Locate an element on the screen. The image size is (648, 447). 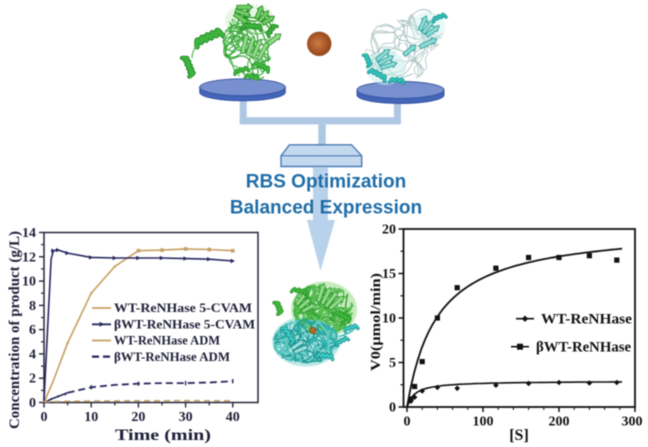
svg-text: βWT-ReNHase ADM is located at coordinates (172, 356).